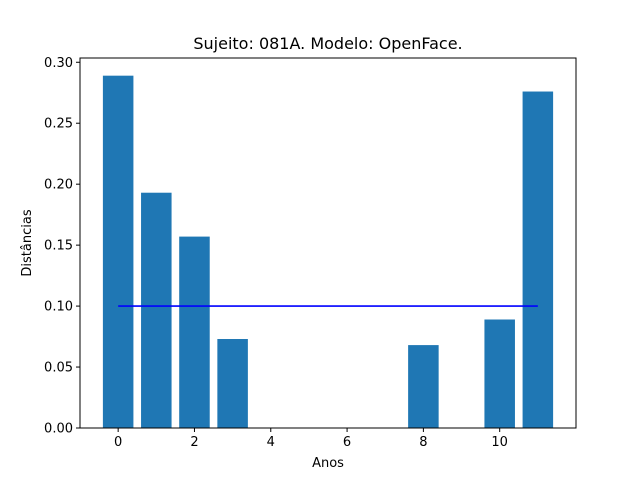  Describe the element at coordinates (327, 43) in the screenshot. I see `chart-title: Sujeito: 081A. Modelo: OpenFace.` at that location.